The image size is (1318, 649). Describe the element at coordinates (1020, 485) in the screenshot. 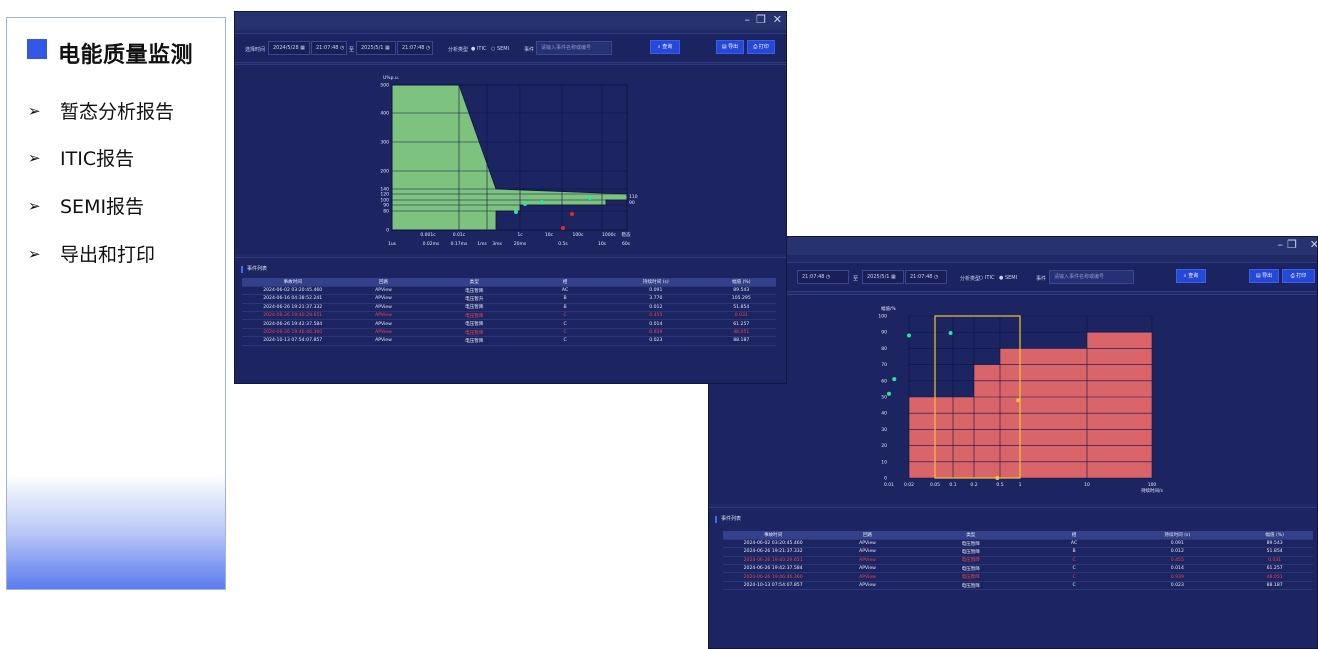

I see `x-tick-label: 1` at that location.